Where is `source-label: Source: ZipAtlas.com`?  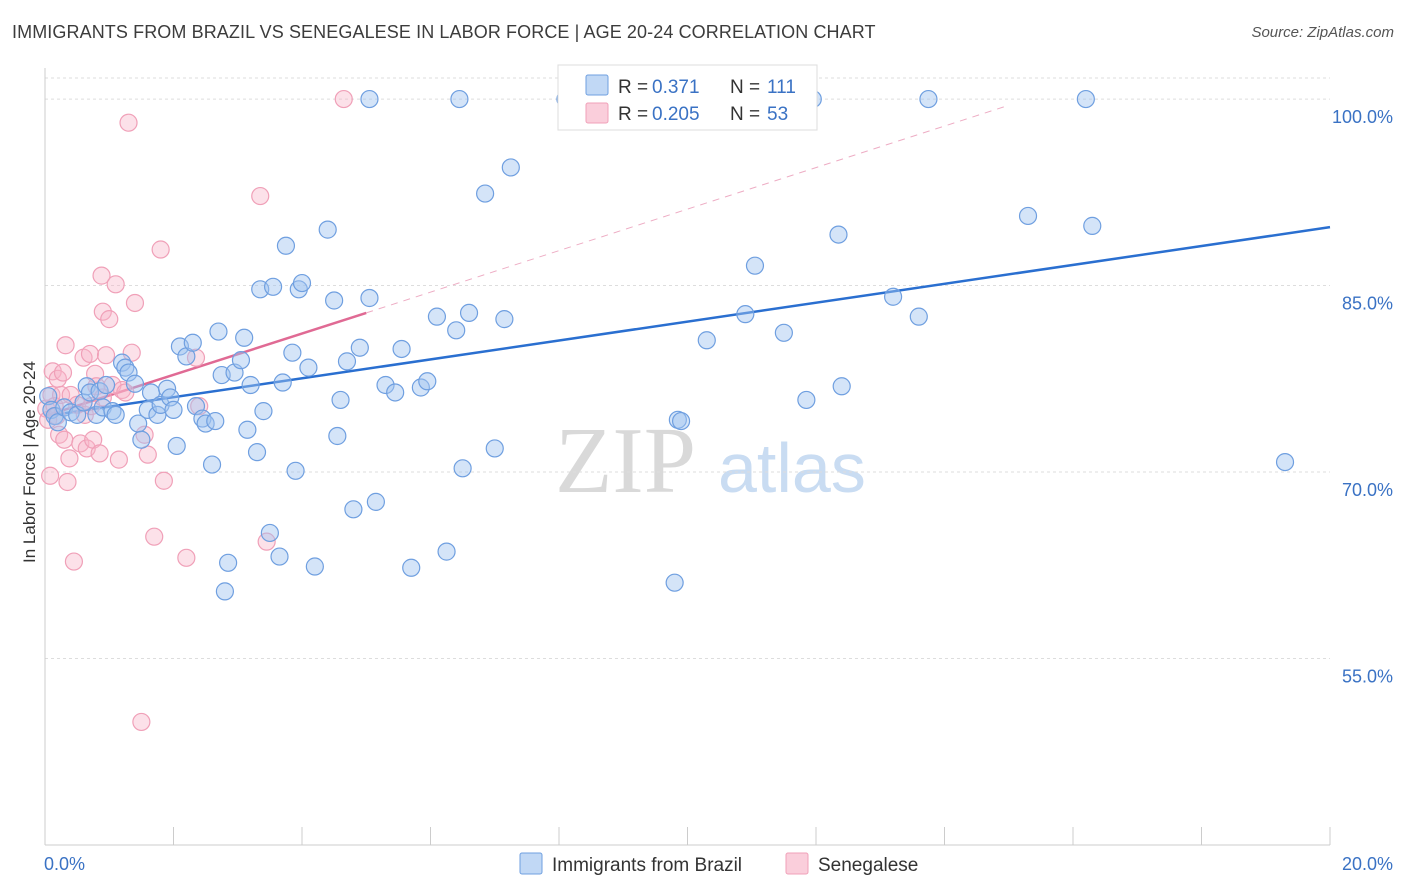
source-label: Source: ZipAtlas.com is located at coordinates (1322, 32).